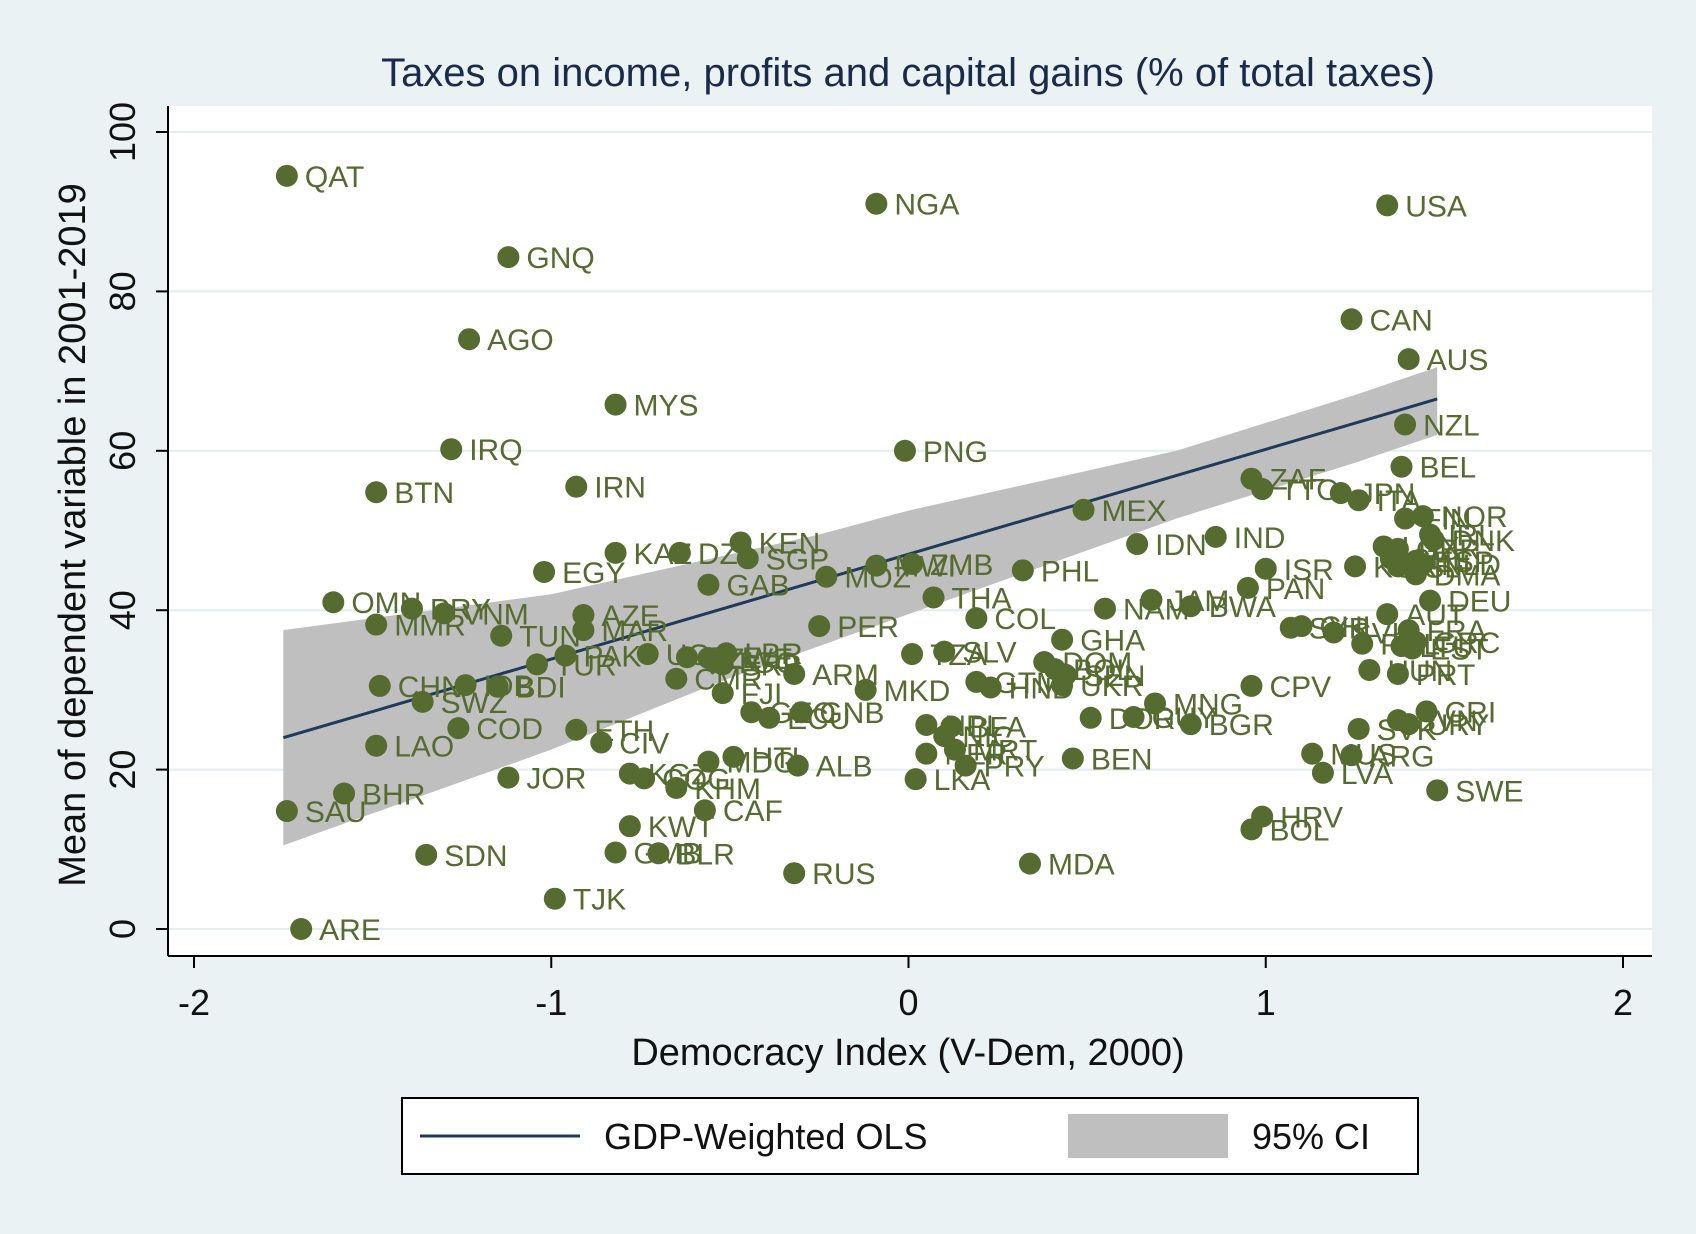 The height and width of the screenshot is (1234, 1696). I want to click on point-label: CIV, so click(644, 744).